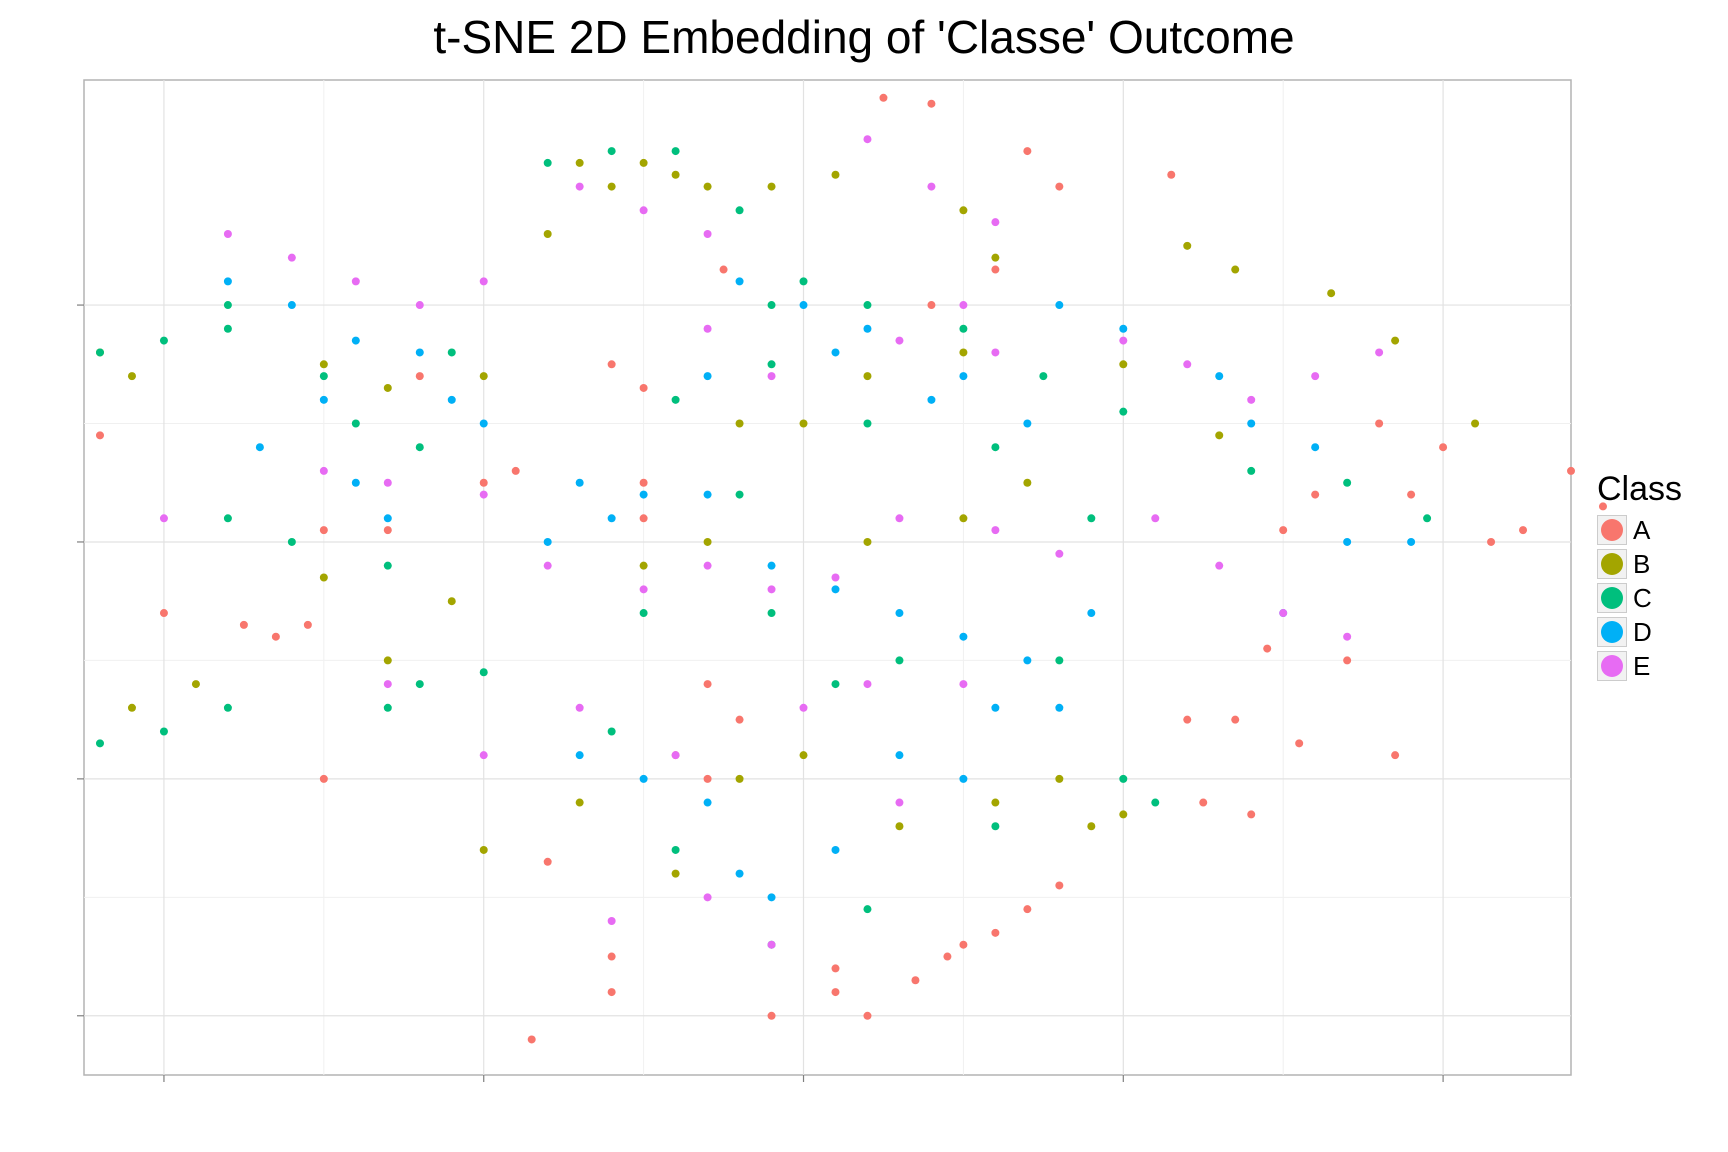  I want to click on legend-item-b: B, so click(1639, 564).